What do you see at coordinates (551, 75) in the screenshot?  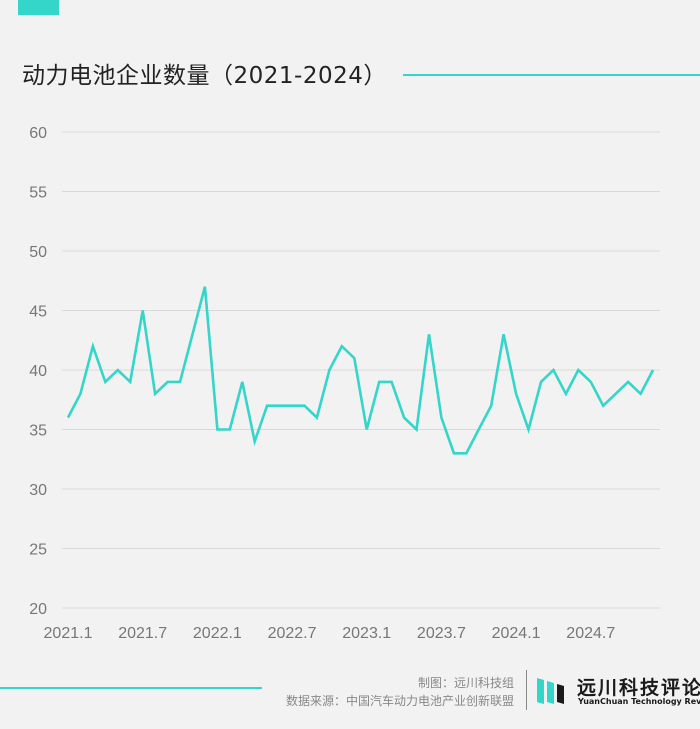 I see `title-rule` at bounding box center [551, 75].